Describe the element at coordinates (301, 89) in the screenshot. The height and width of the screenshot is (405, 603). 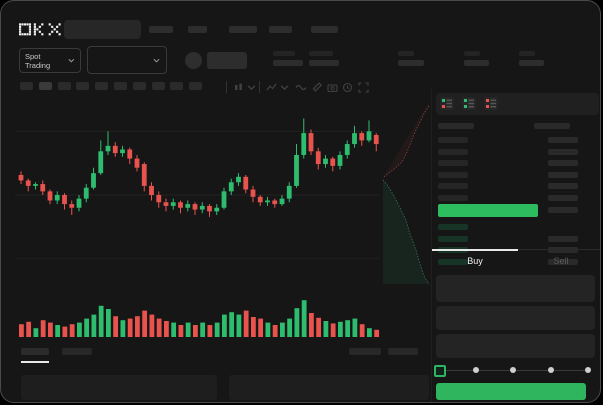
I see `wave-indicator-icon` at that location.